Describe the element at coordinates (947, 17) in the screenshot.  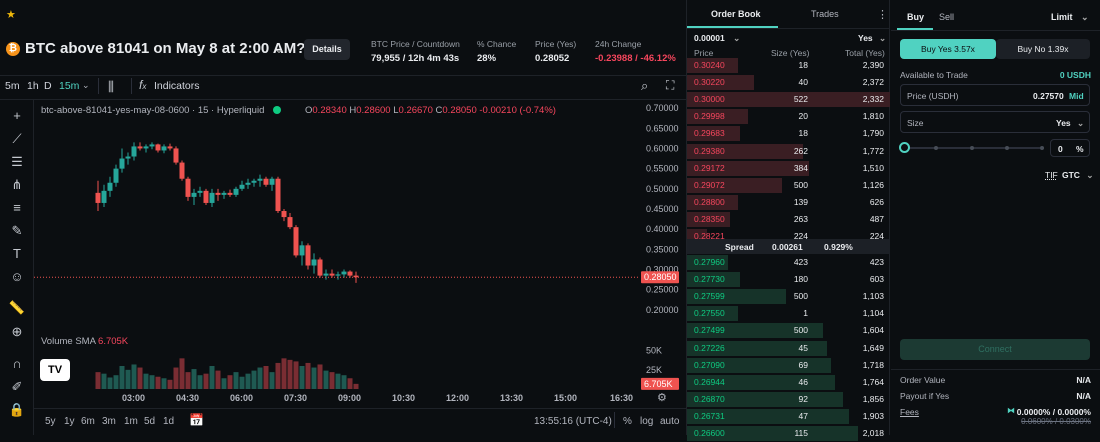
I see `tab-sell: Sell` at that location.